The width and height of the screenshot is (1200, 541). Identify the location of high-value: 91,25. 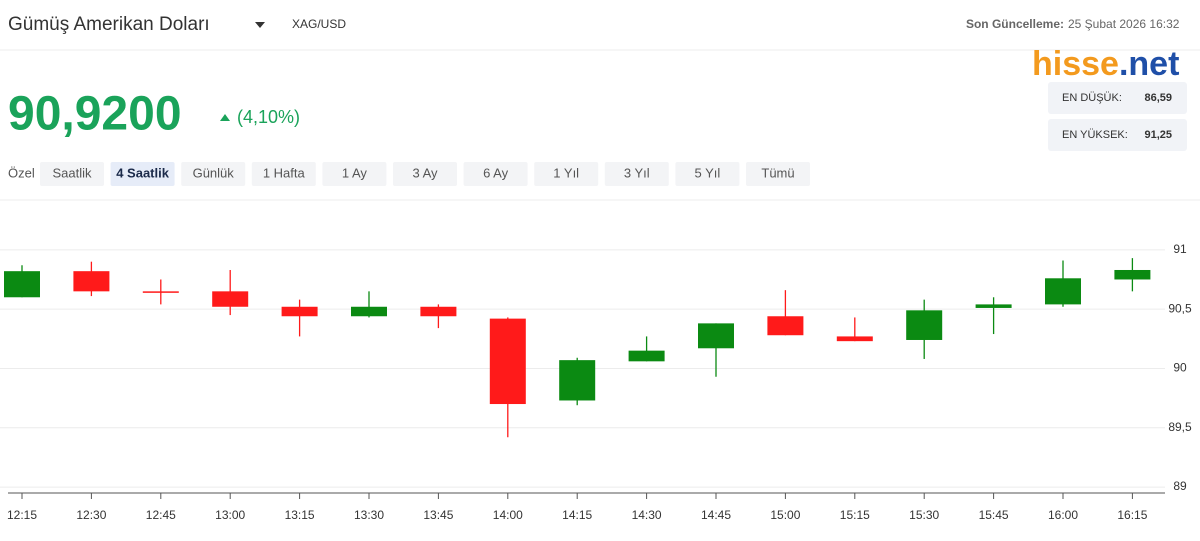
(1158, 135).